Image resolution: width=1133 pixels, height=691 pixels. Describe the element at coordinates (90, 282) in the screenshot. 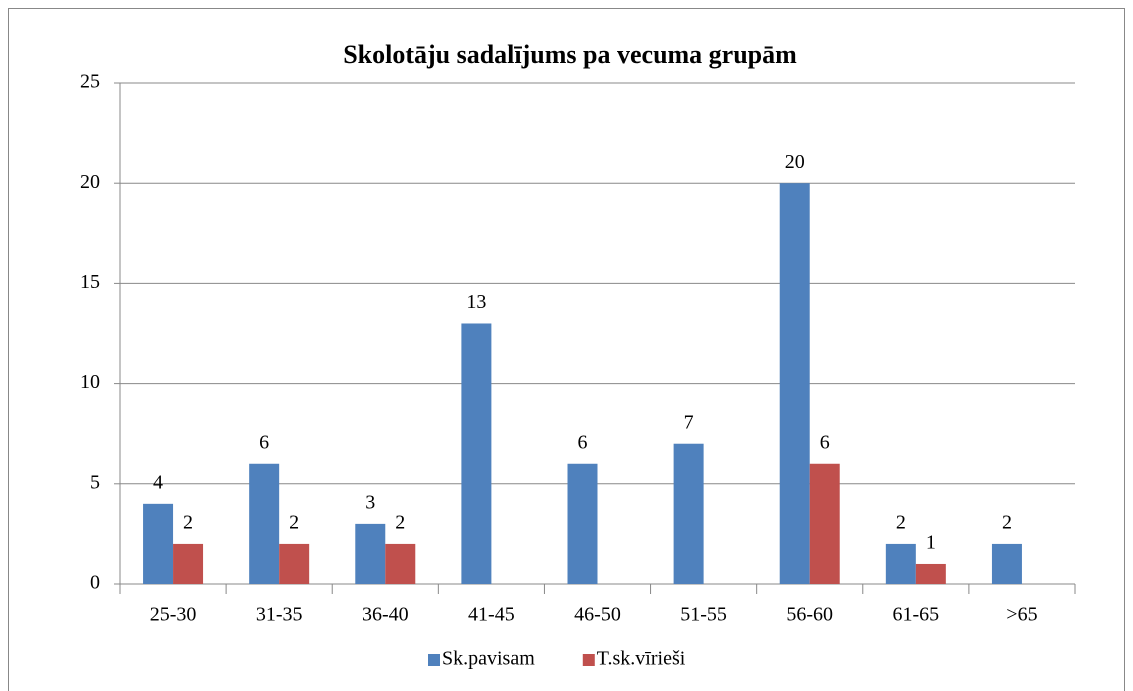

I see `y-tick-label: 15` at that location.